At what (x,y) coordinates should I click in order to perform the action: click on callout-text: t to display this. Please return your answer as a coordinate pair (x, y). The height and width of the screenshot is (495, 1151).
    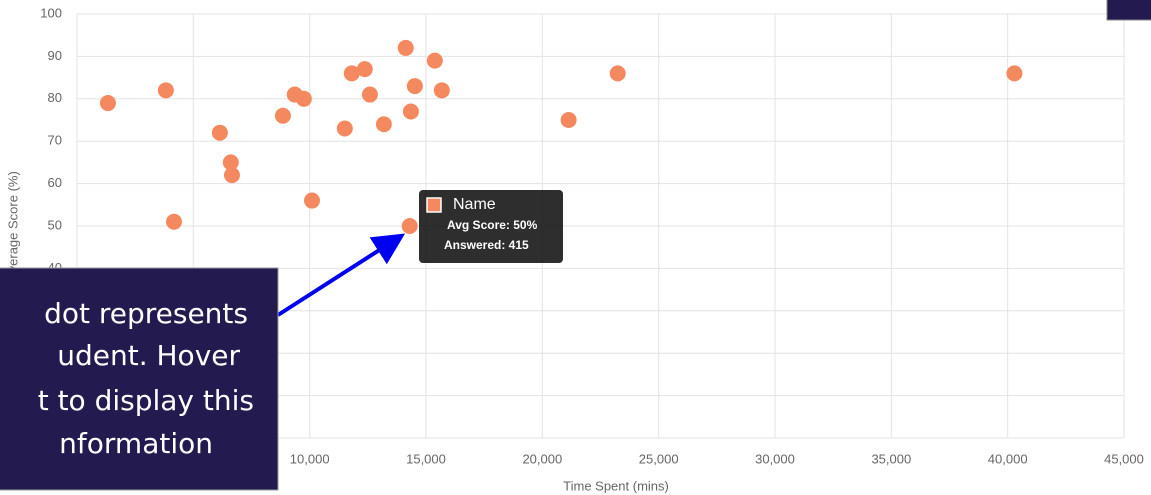
    Looking at the image, I should click on (146, 400).